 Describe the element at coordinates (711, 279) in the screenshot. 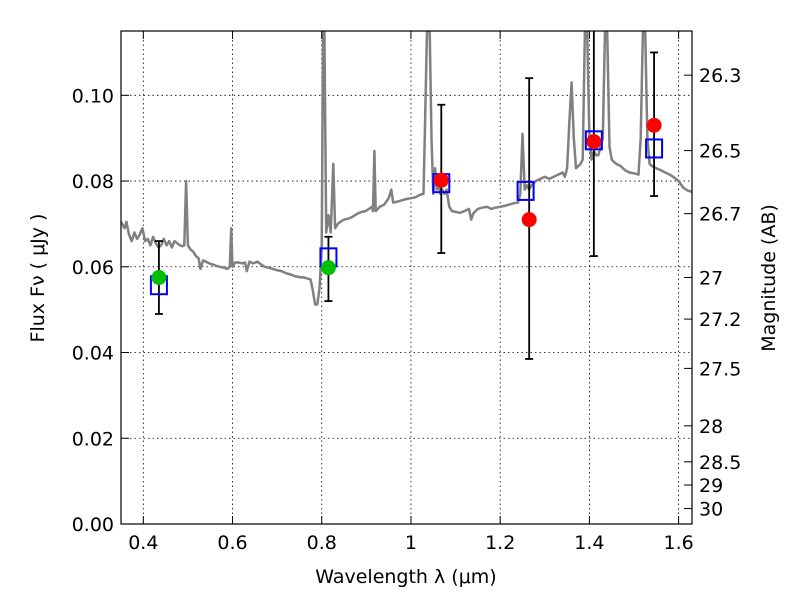

I see `y2-tick-label: 27` at that location.